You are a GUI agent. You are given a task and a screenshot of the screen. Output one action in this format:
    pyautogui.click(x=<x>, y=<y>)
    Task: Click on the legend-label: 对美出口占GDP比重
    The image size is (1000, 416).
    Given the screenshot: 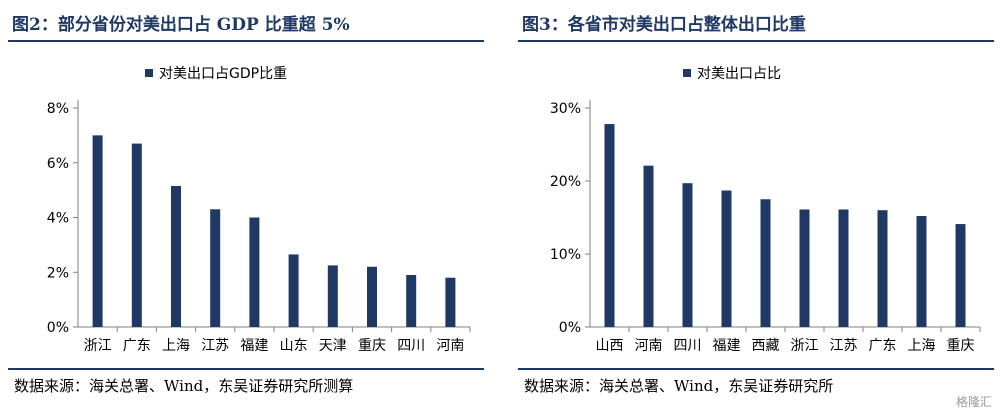 What is the action you would take?
    pyautogui.click(x=223, y=74)
    